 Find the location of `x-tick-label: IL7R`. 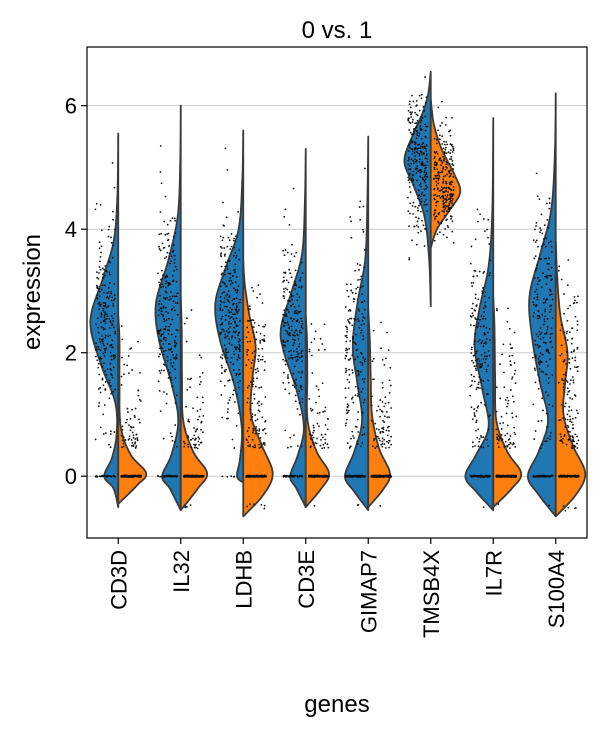

x-tick-label: IL7R is located at coordinates (493, 573).